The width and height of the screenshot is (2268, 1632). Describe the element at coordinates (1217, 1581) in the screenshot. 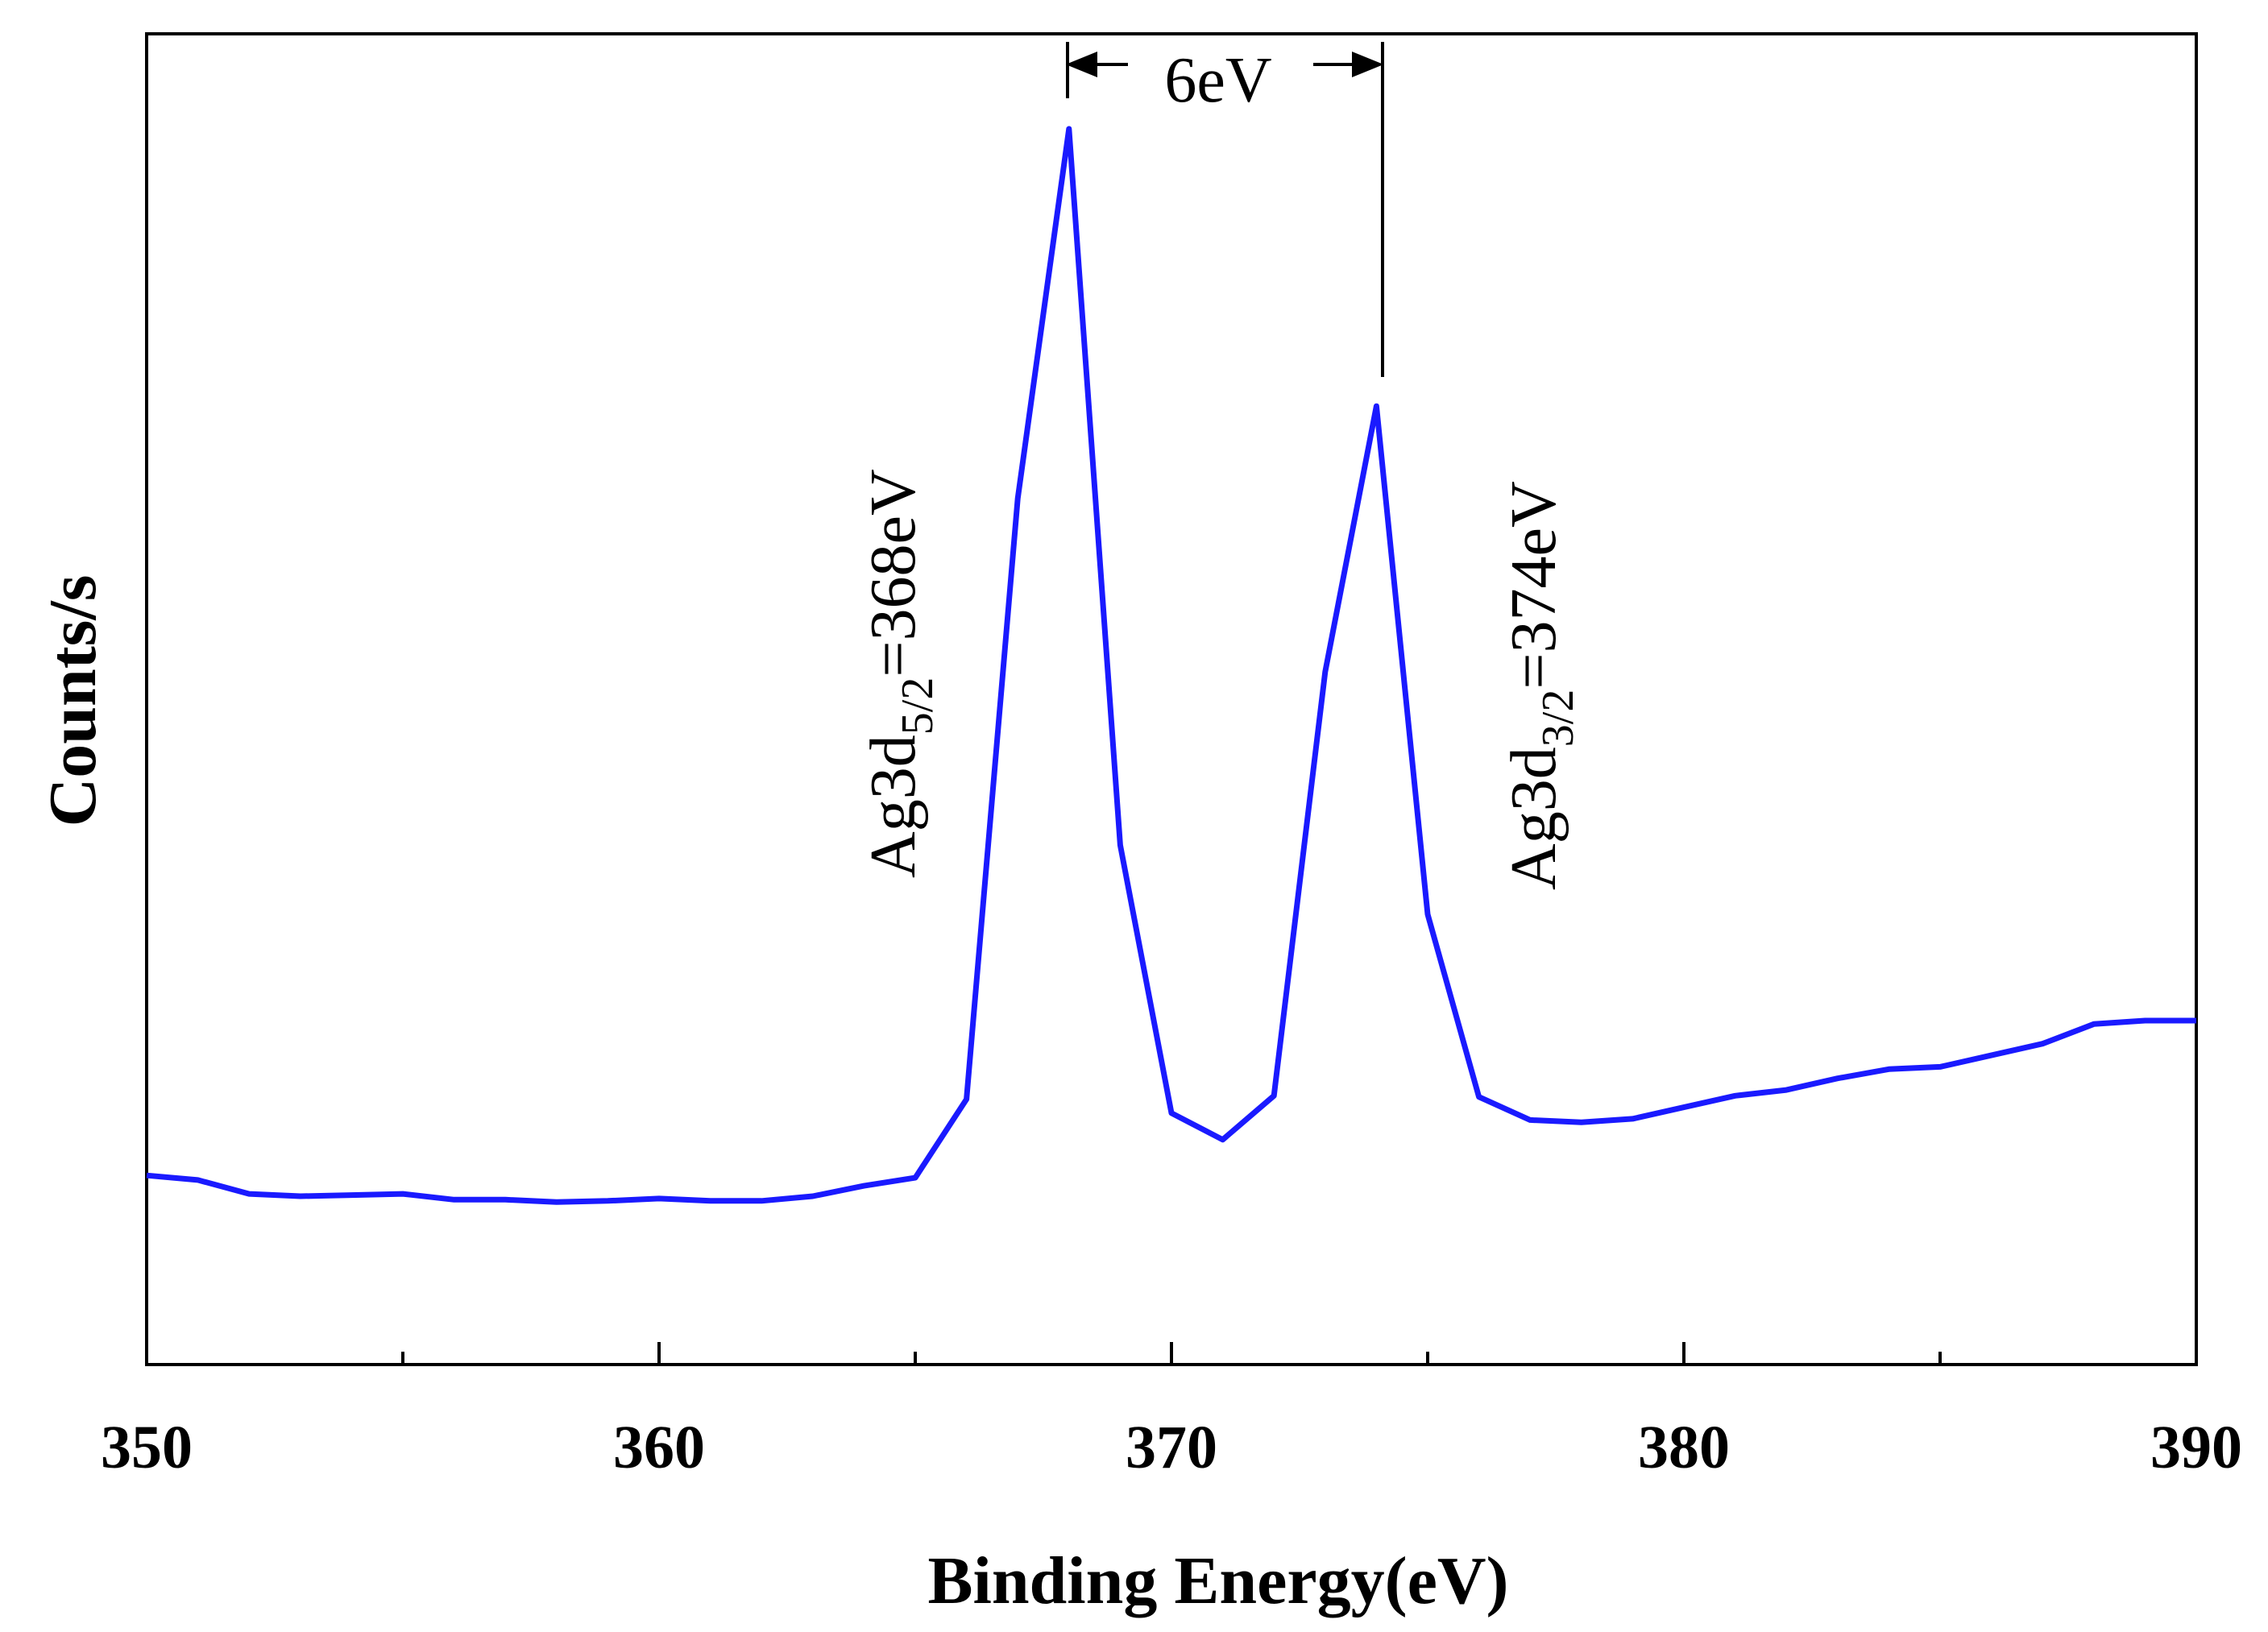

I see `x-axis-title: Binding Energy(eV)` at that location.